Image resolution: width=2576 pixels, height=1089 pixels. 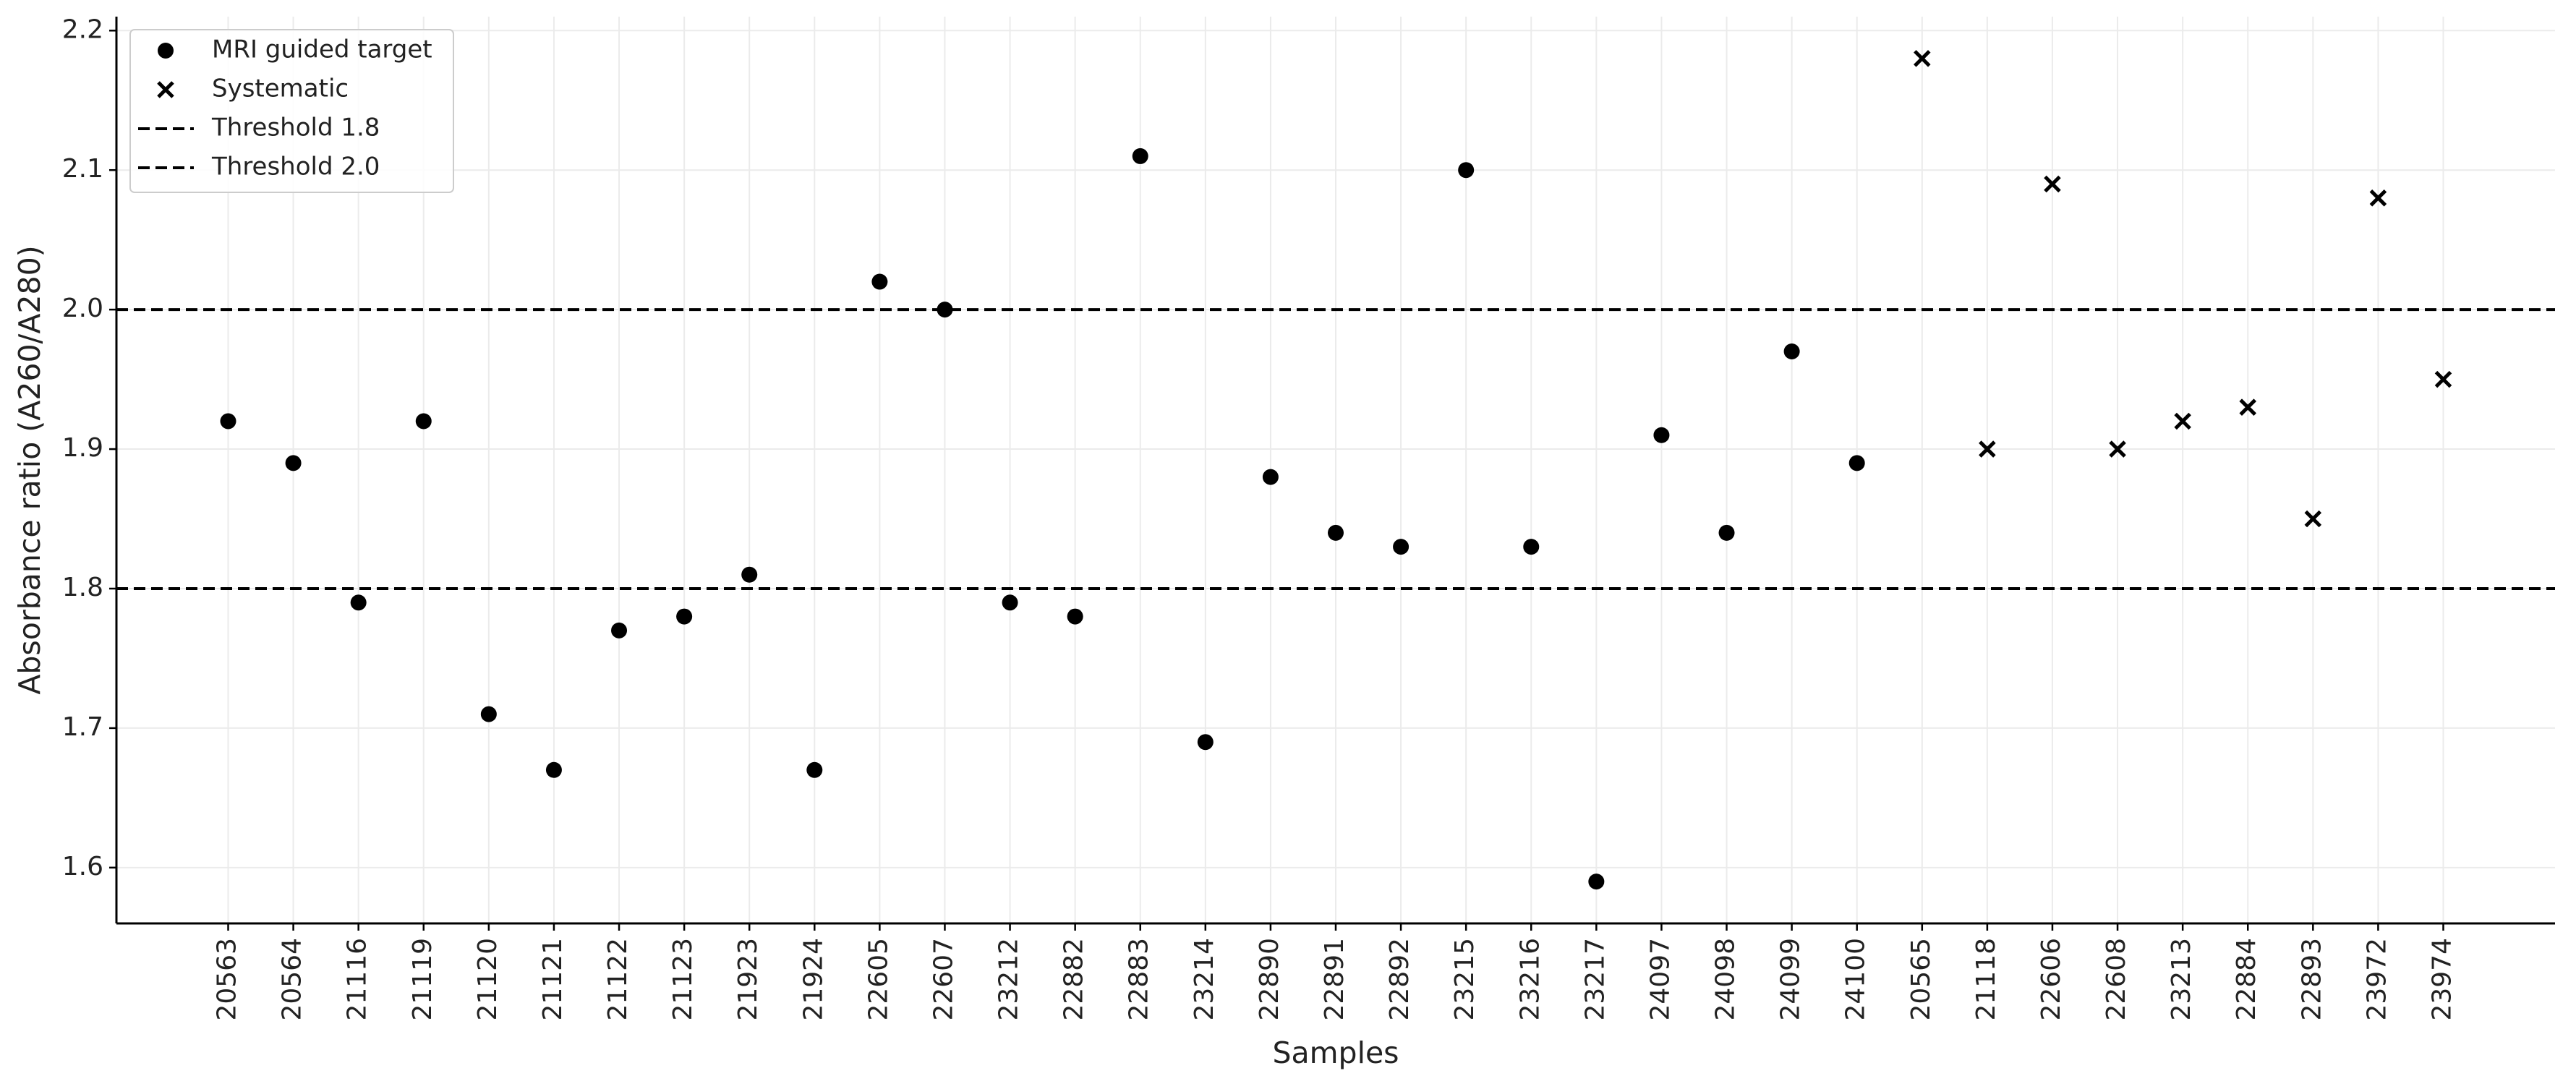 I want to click on x-tick-label: 23216, so click(x=1530, y=979).